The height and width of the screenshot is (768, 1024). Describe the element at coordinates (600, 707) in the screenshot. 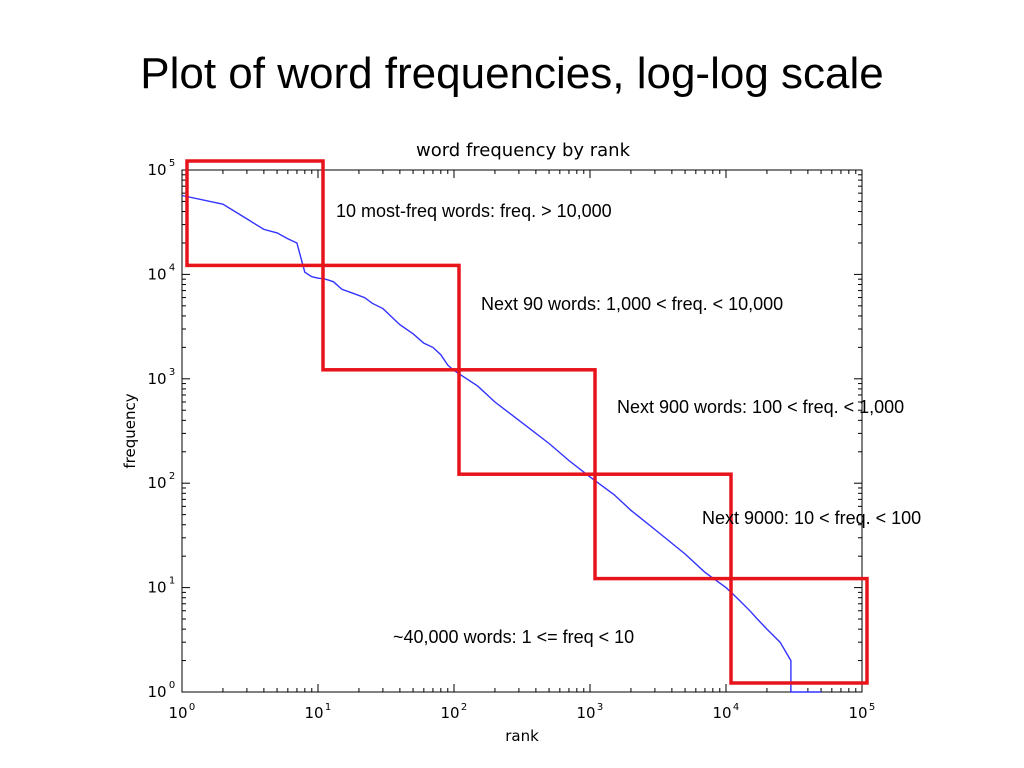

I see `x-tick-exponent: 3` at that location.